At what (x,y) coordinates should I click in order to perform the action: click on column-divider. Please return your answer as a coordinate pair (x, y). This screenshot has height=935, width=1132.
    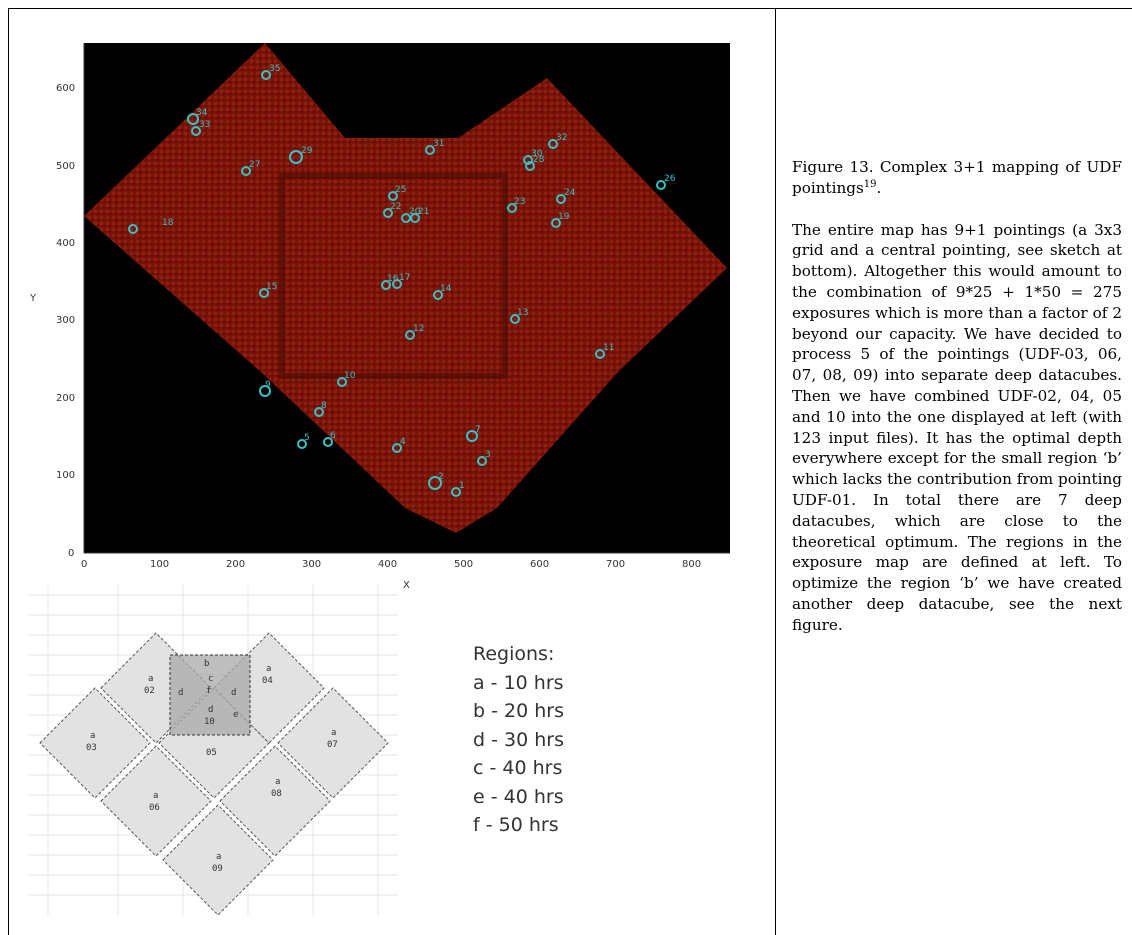
    Looking at the image, I should click on (775, 471).